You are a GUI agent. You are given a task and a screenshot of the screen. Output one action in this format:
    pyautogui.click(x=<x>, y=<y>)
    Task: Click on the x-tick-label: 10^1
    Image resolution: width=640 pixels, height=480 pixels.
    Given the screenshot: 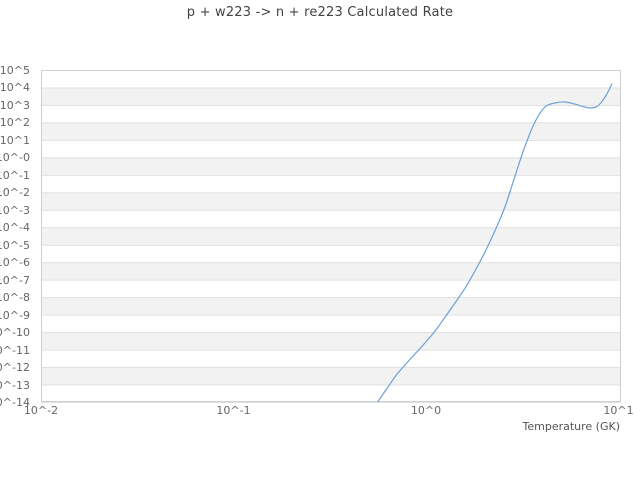 What is the action you would take?
    pyautogui.click(x=618, y=410)
    